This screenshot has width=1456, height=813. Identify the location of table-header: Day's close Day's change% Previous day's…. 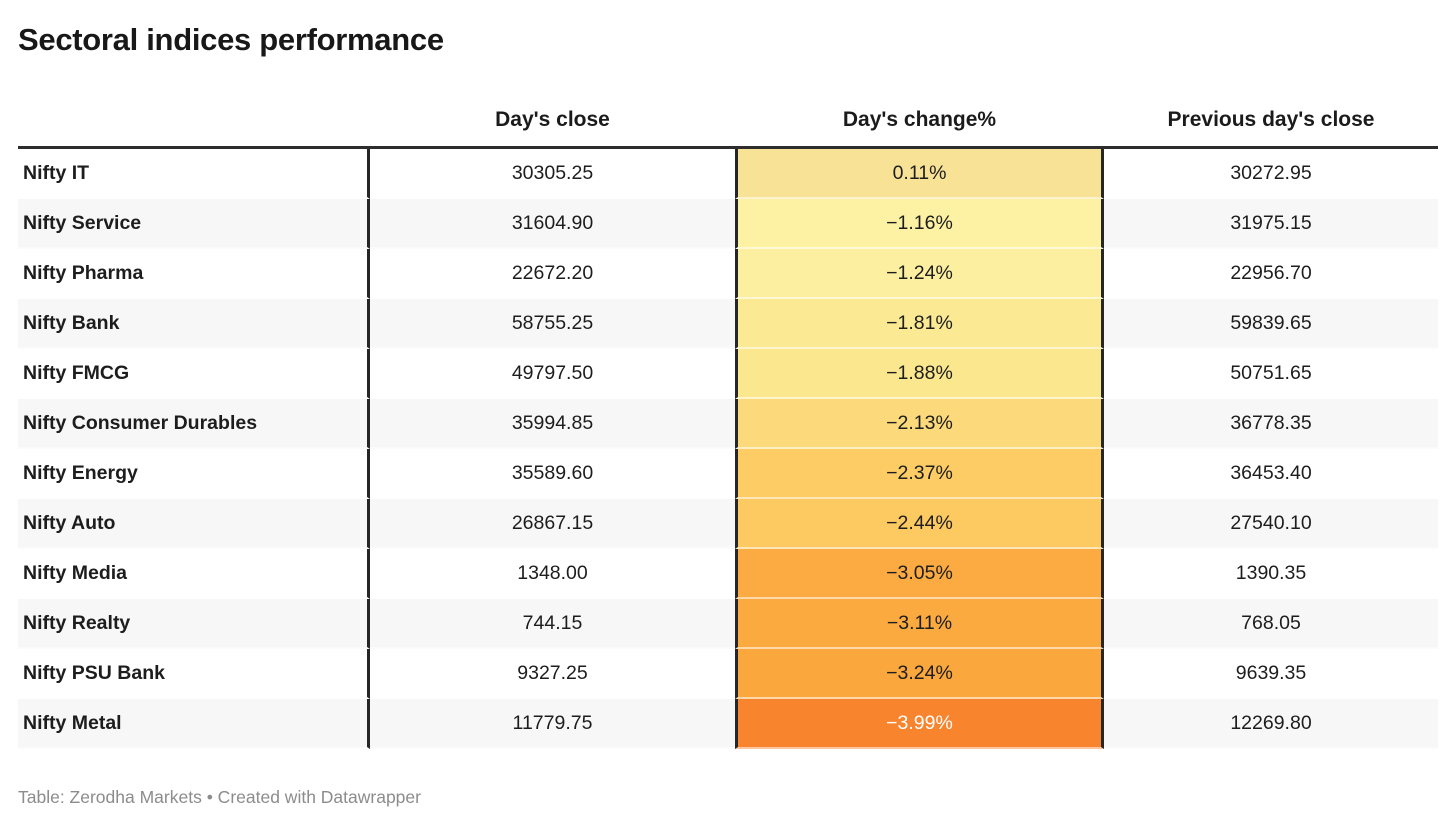
(728, 123).